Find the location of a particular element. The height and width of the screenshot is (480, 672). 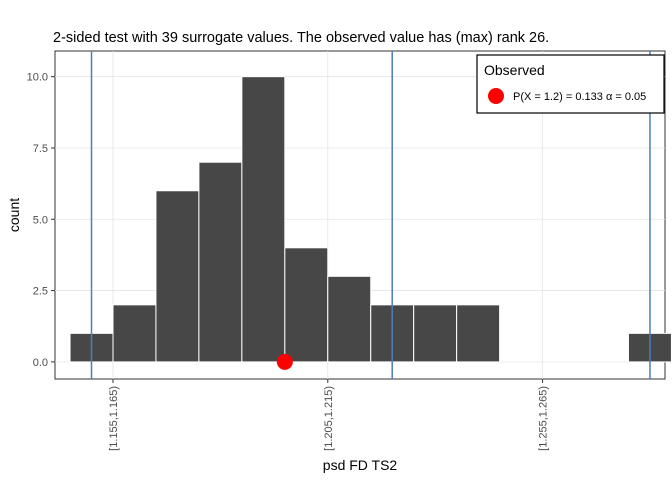

legend-title: Observed is located at coordinates (514, 70).